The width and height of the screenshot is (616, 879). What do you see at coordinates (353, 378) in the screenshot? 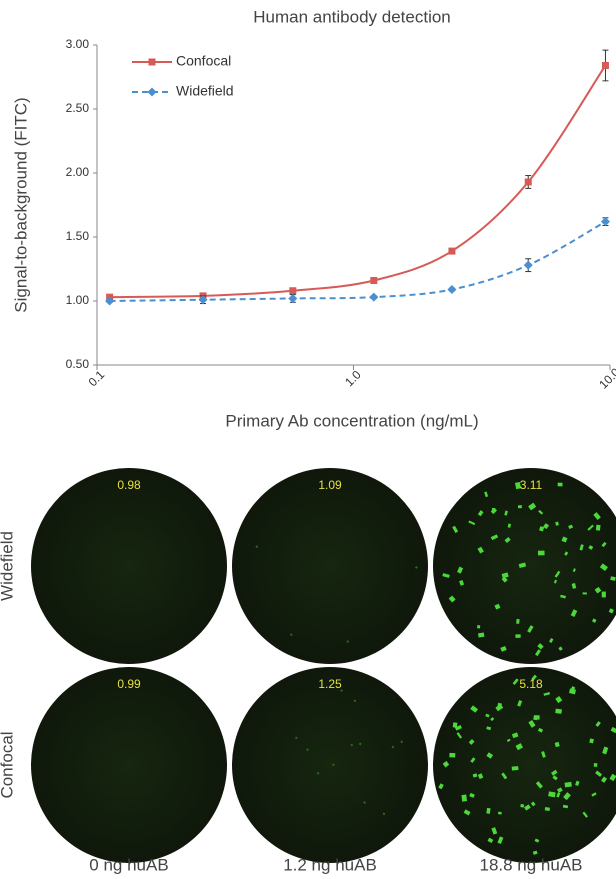
I see `x-tick-label: 1.0` at bounding box center [353, 378].